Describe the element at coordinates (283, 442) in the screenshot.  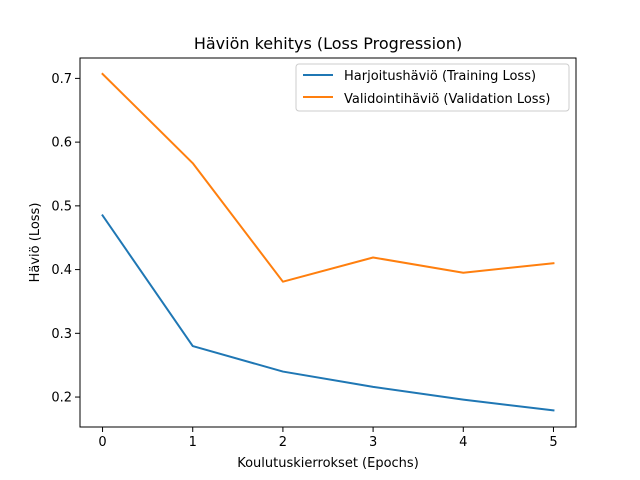
I see `x-tick-label: 2` at that location.